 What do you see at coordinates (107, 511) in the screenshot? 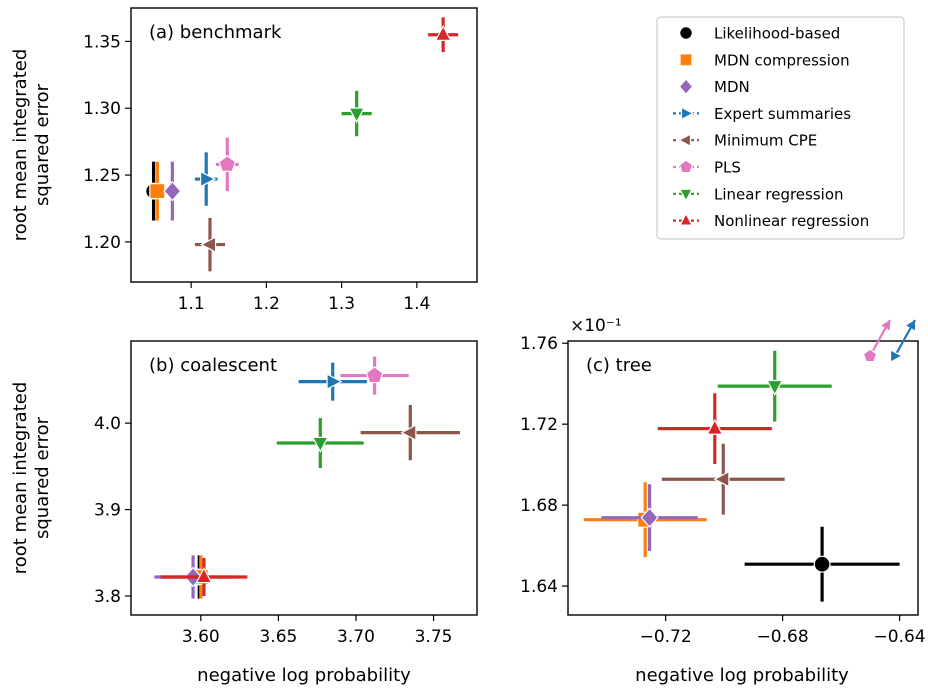
I see `y-tick-label: 3.9` at bounding box center [107, 511].